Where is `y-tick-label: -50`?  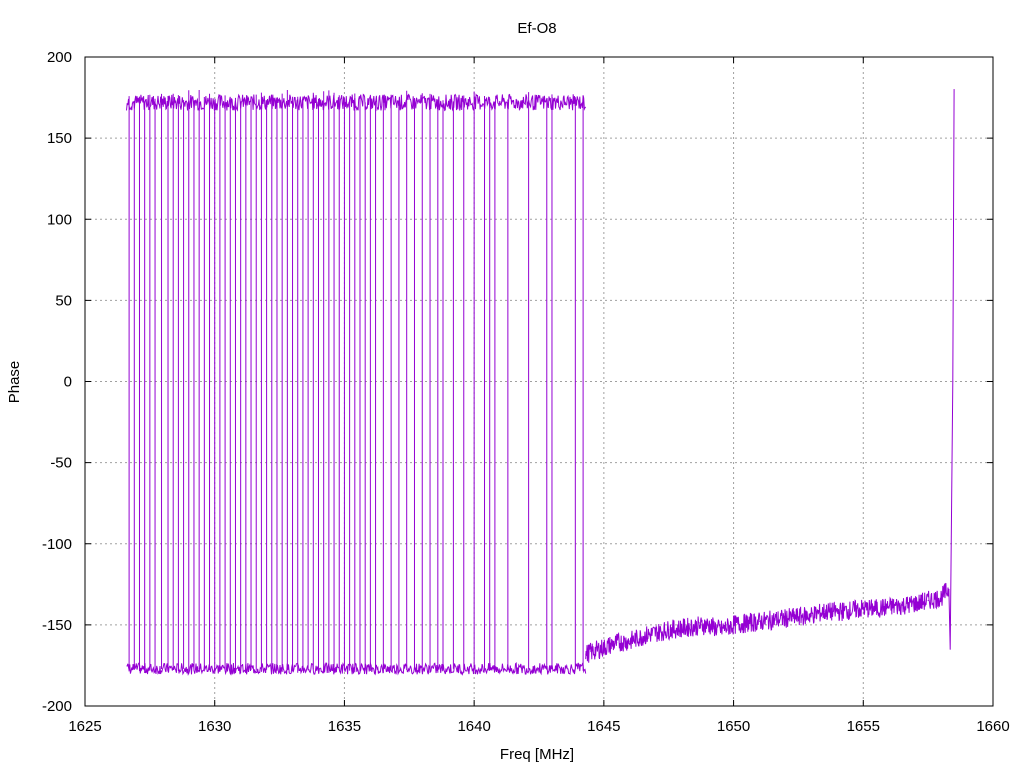 y-tick-label: -50 is located at coordinates (61, 463).